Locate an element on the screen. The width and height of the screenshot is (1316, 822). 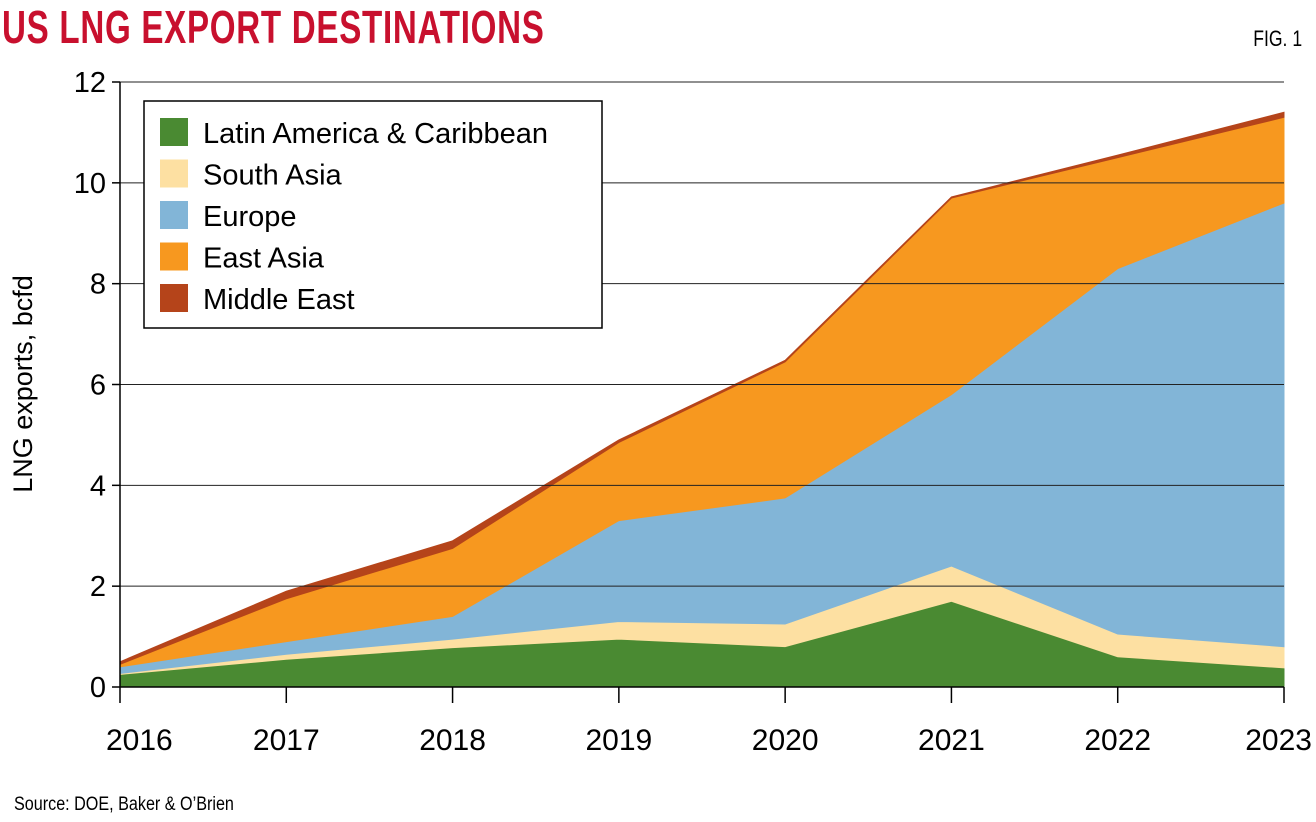
y-tick-label: 0 is located at coordinates (98, 688).